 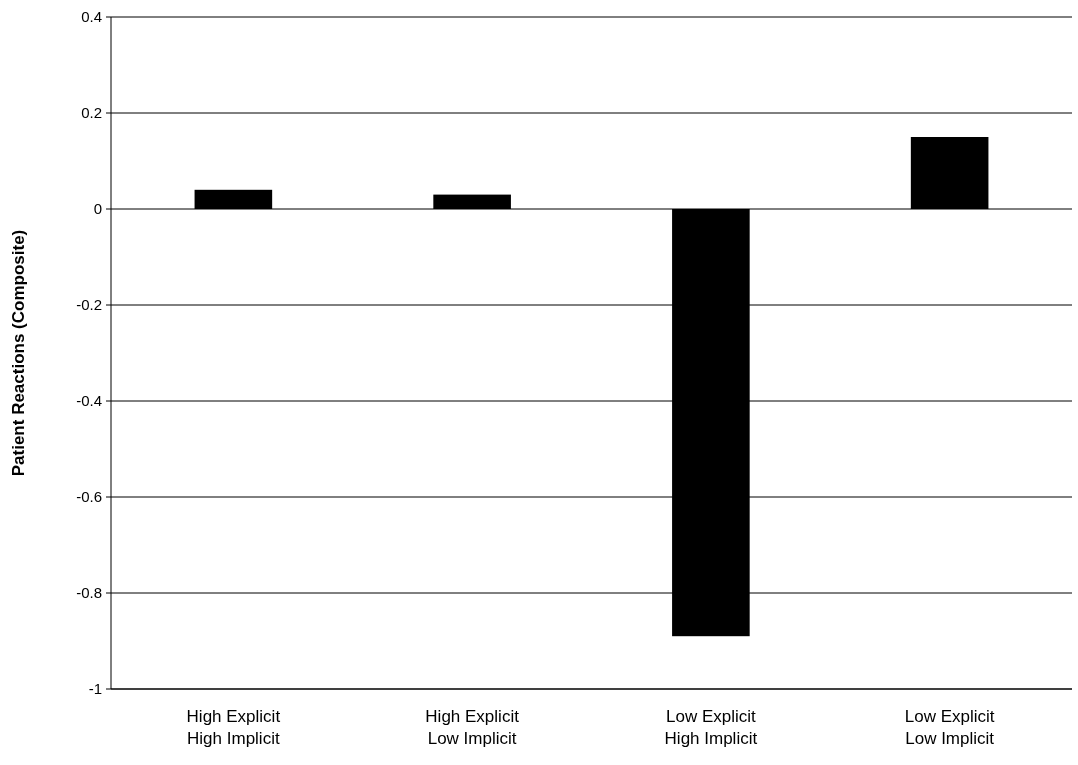 I want to click on y-tick-label: -0.4, so click(x=89, y=401).